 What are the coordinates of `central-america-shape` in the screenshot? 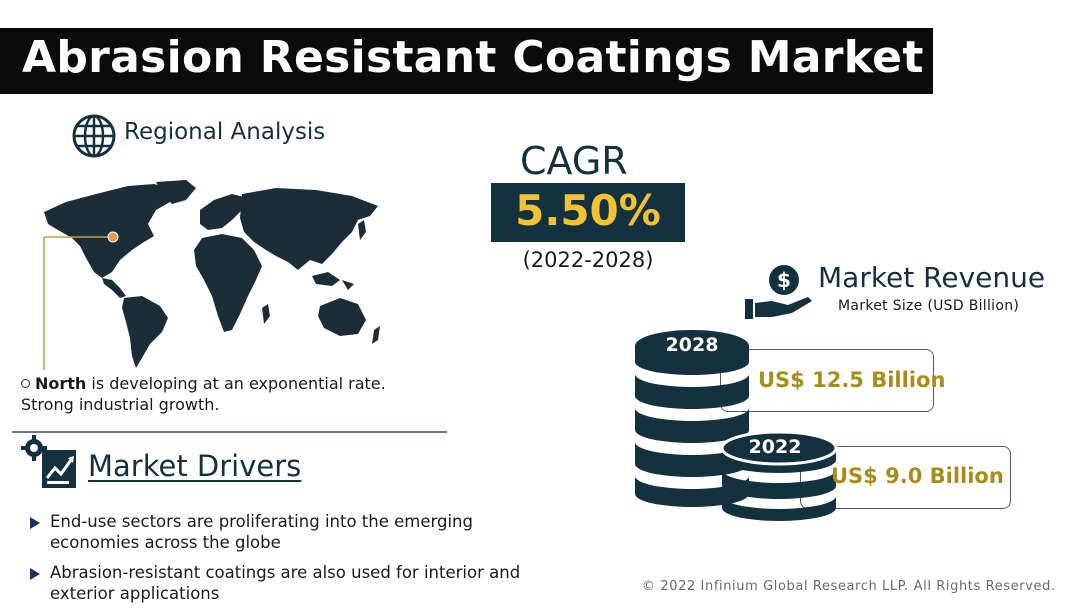 It's located at (114, 288).